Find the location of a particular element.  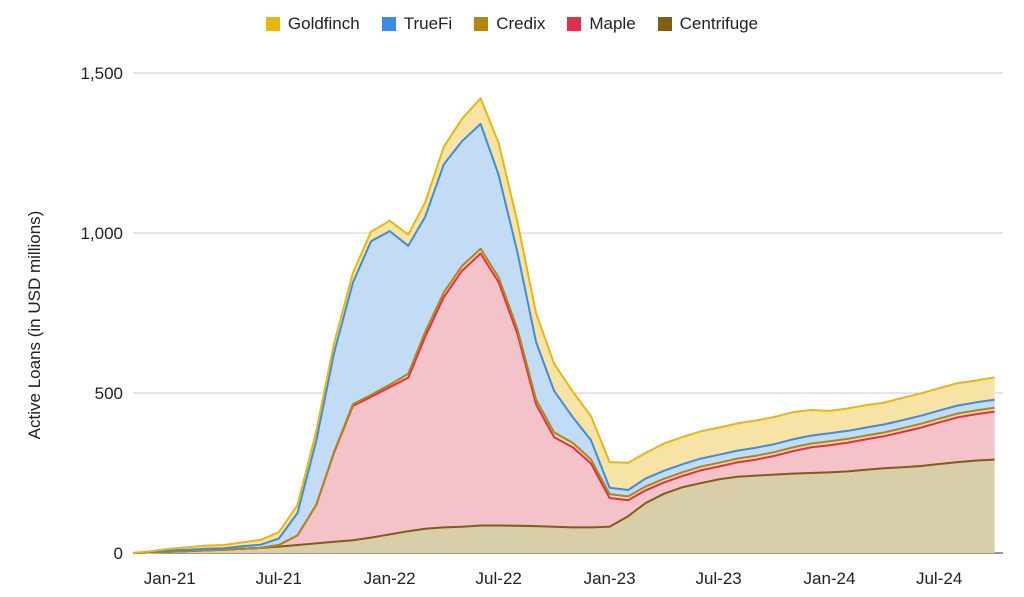

y-tick-label: 0 is located at coordinates (118, 553).